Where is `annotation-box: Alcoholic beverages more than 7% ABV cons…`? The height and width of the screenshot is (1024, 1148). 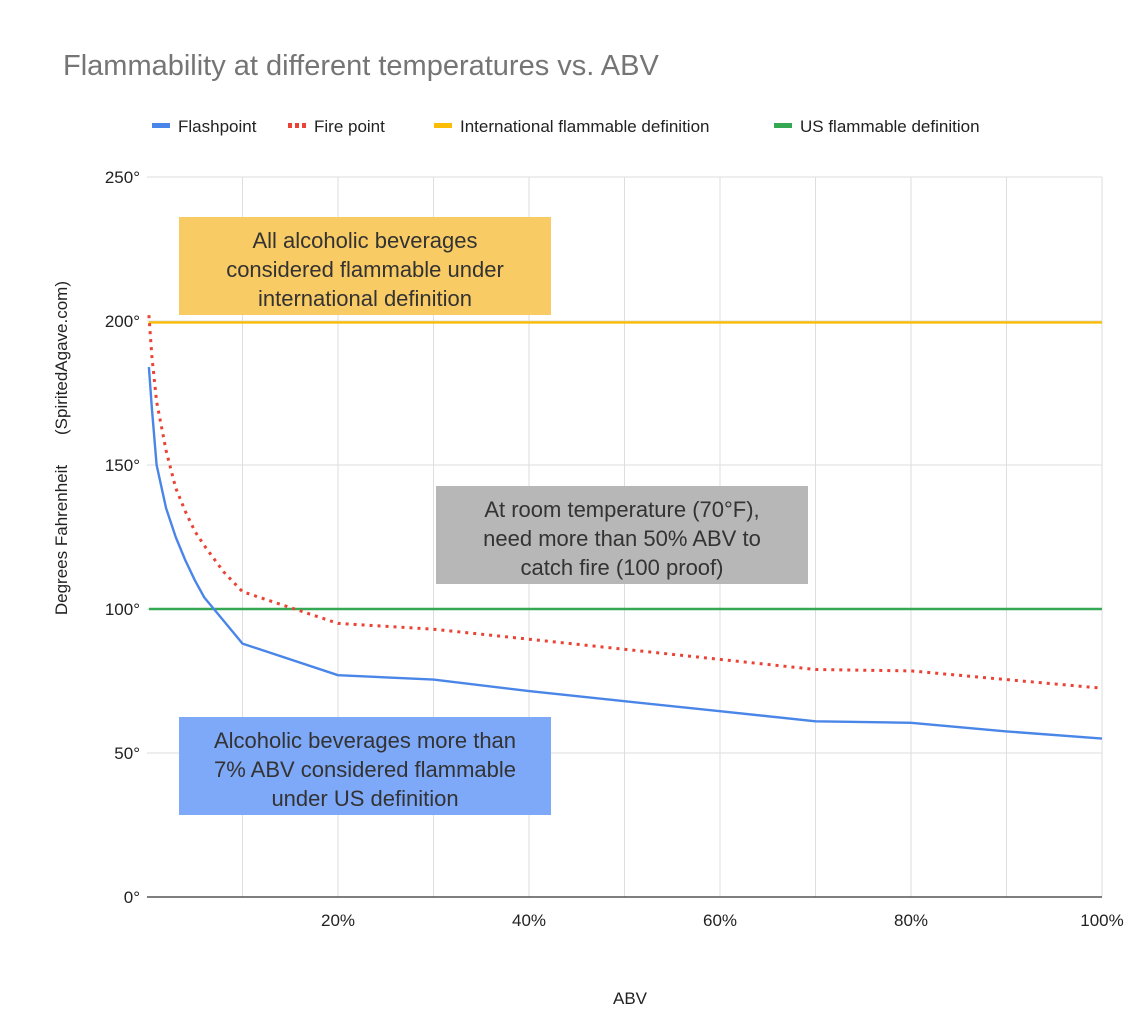 annotation-box: Alcoholic beverages more than 7% ABV cons… is located at coordinates (365, 766).